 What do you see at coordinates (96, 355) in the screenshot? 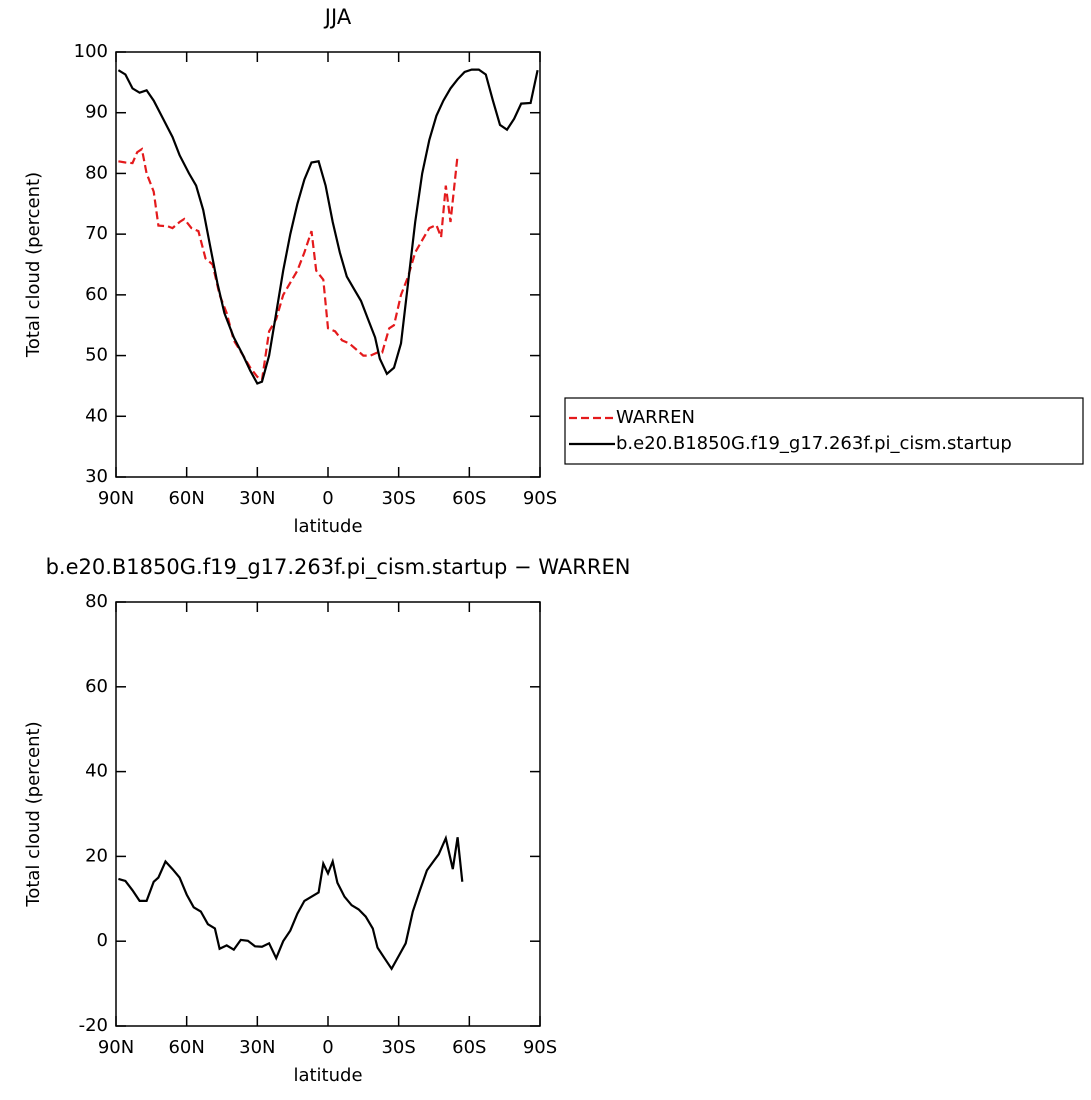
I see `y-tick-label: 50` at bounding box center [96, 355].